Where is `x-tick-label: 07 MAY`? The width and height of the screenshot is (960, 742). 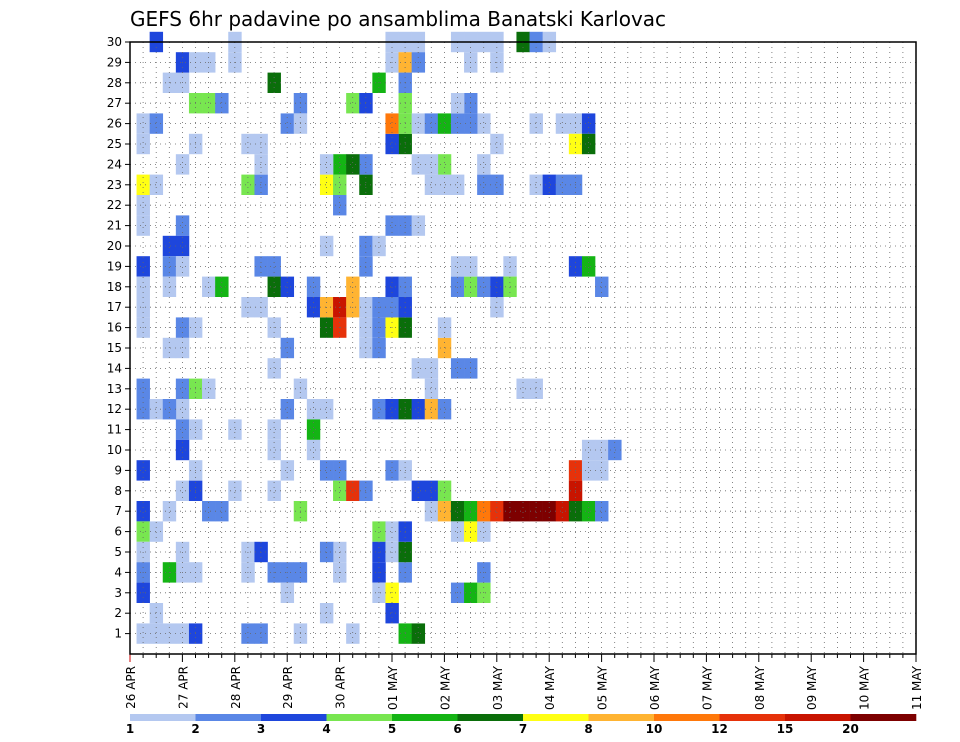 x-tick-label: 07 MAY is located at coordinates (707, 687).